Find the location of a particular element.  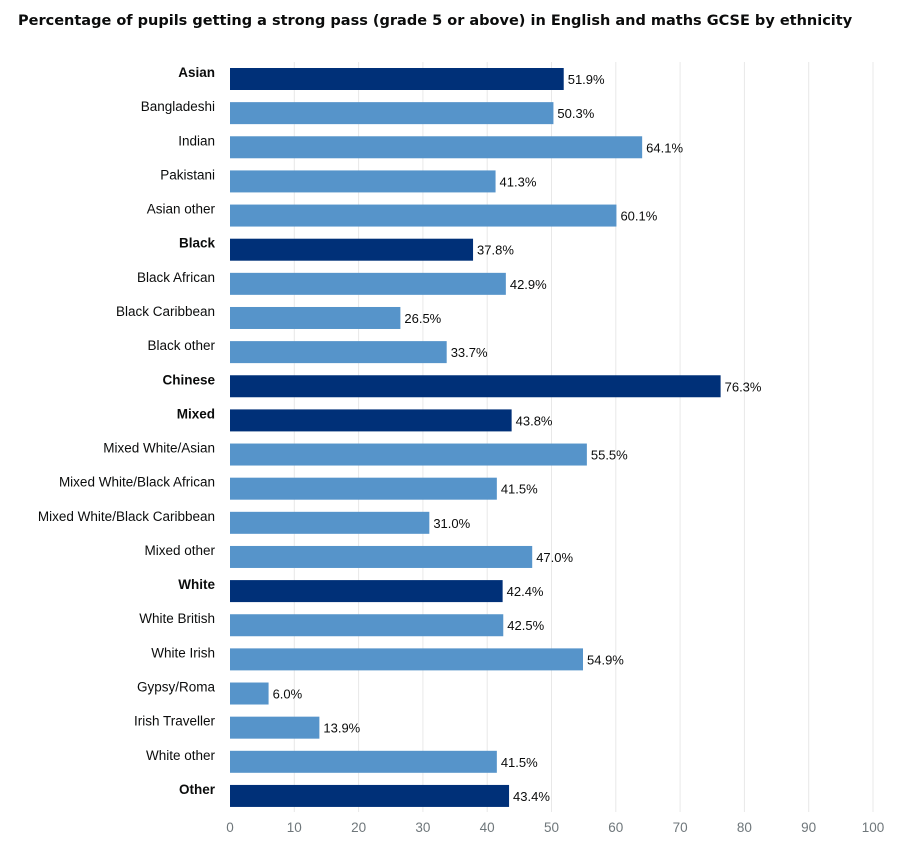

x-tick-label: 60 is located at coordinates (615, 827).